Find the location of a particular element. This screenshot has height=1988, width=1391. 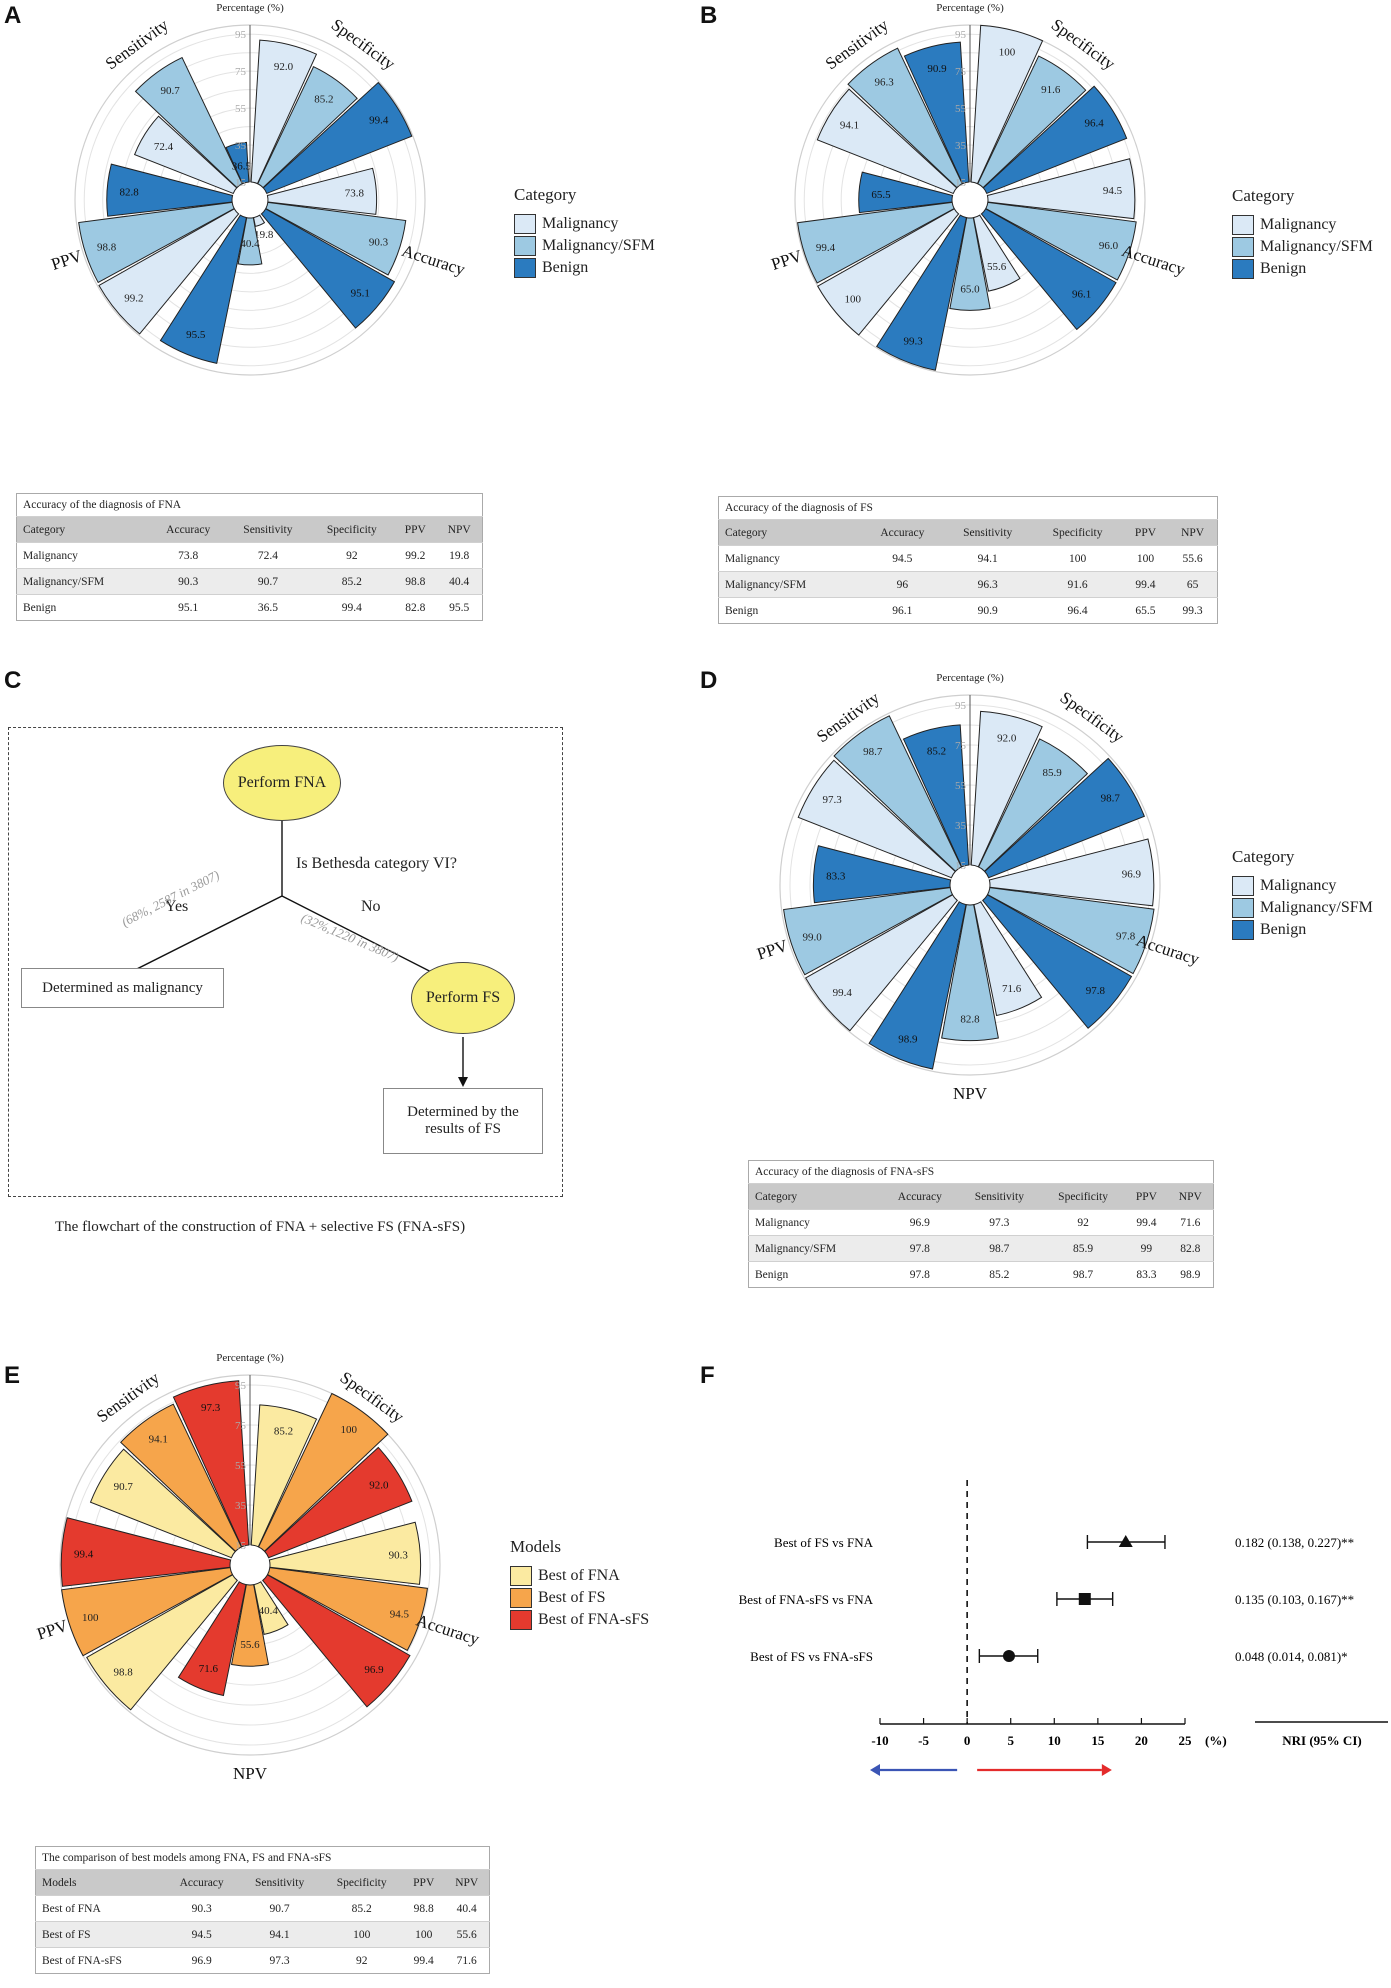

bar-value-label: 99.2 is located at coordinates (133, 298).